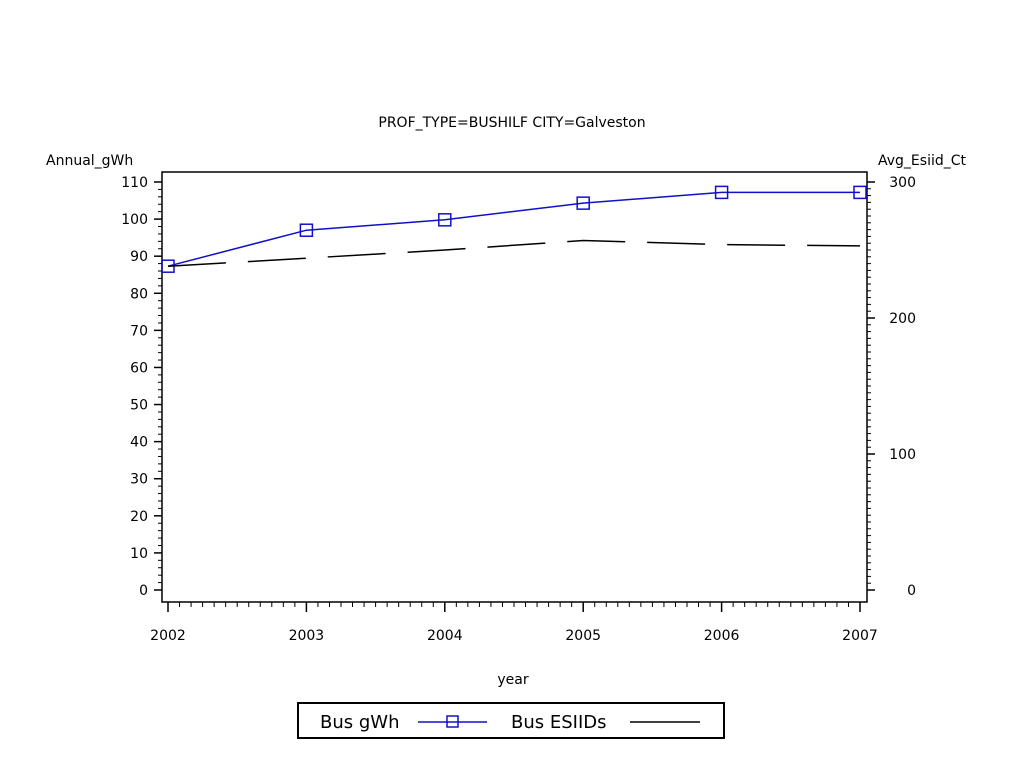 Image resolution: width=1024 pixels, height=768 pixels. Describe the element at coordinates (902, 183) in the screenshot. I see `right-tick-label: 300` at that location.